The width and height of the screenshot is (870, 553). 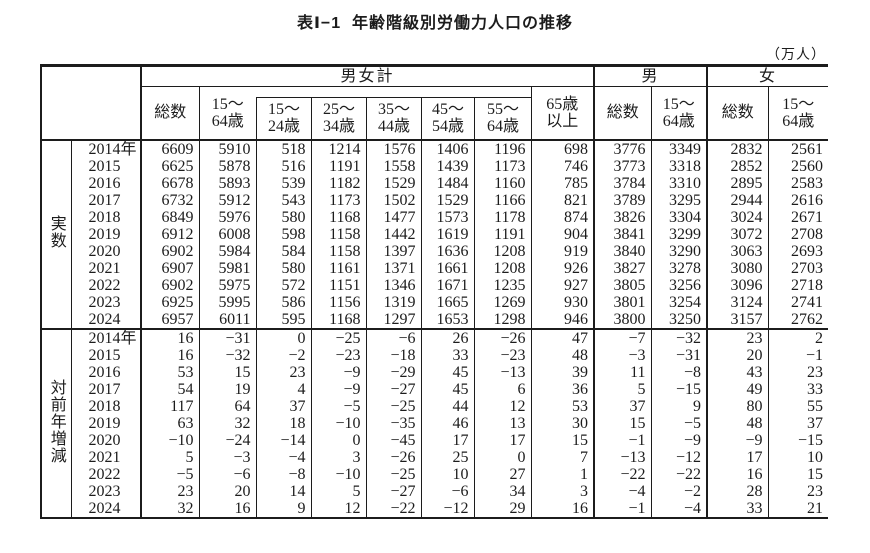 What do you see at coordinates (448, 457) in the screenshot?
I see `value-cell: 25` at bounding box center [448, 457].